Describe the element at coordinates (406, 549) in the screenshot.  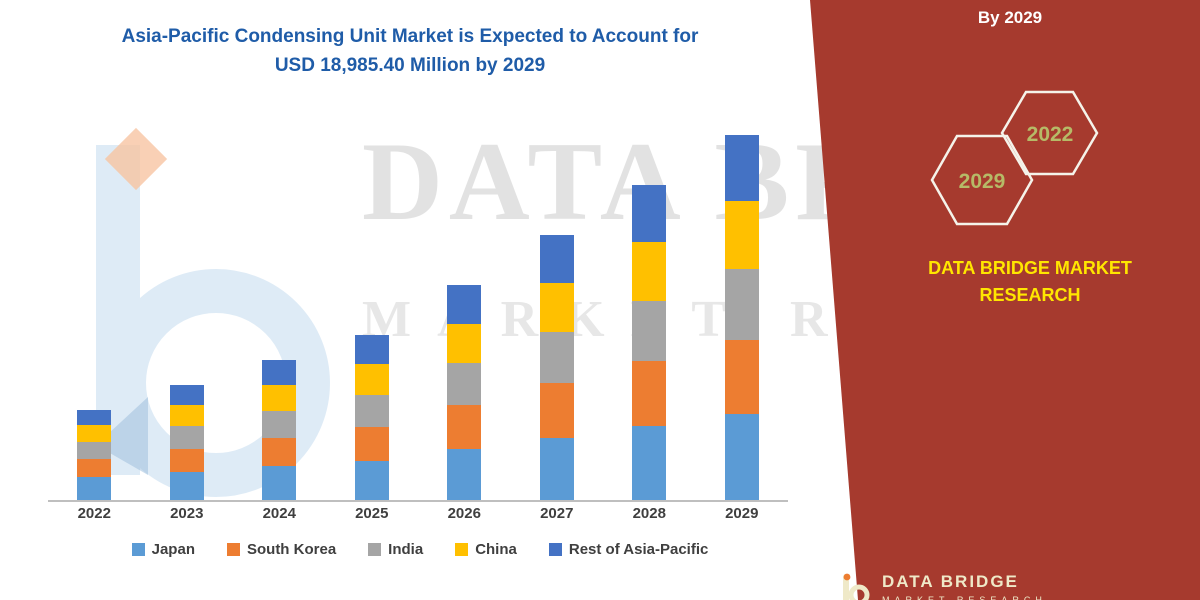
I see `legend-label-india: India` at that location.